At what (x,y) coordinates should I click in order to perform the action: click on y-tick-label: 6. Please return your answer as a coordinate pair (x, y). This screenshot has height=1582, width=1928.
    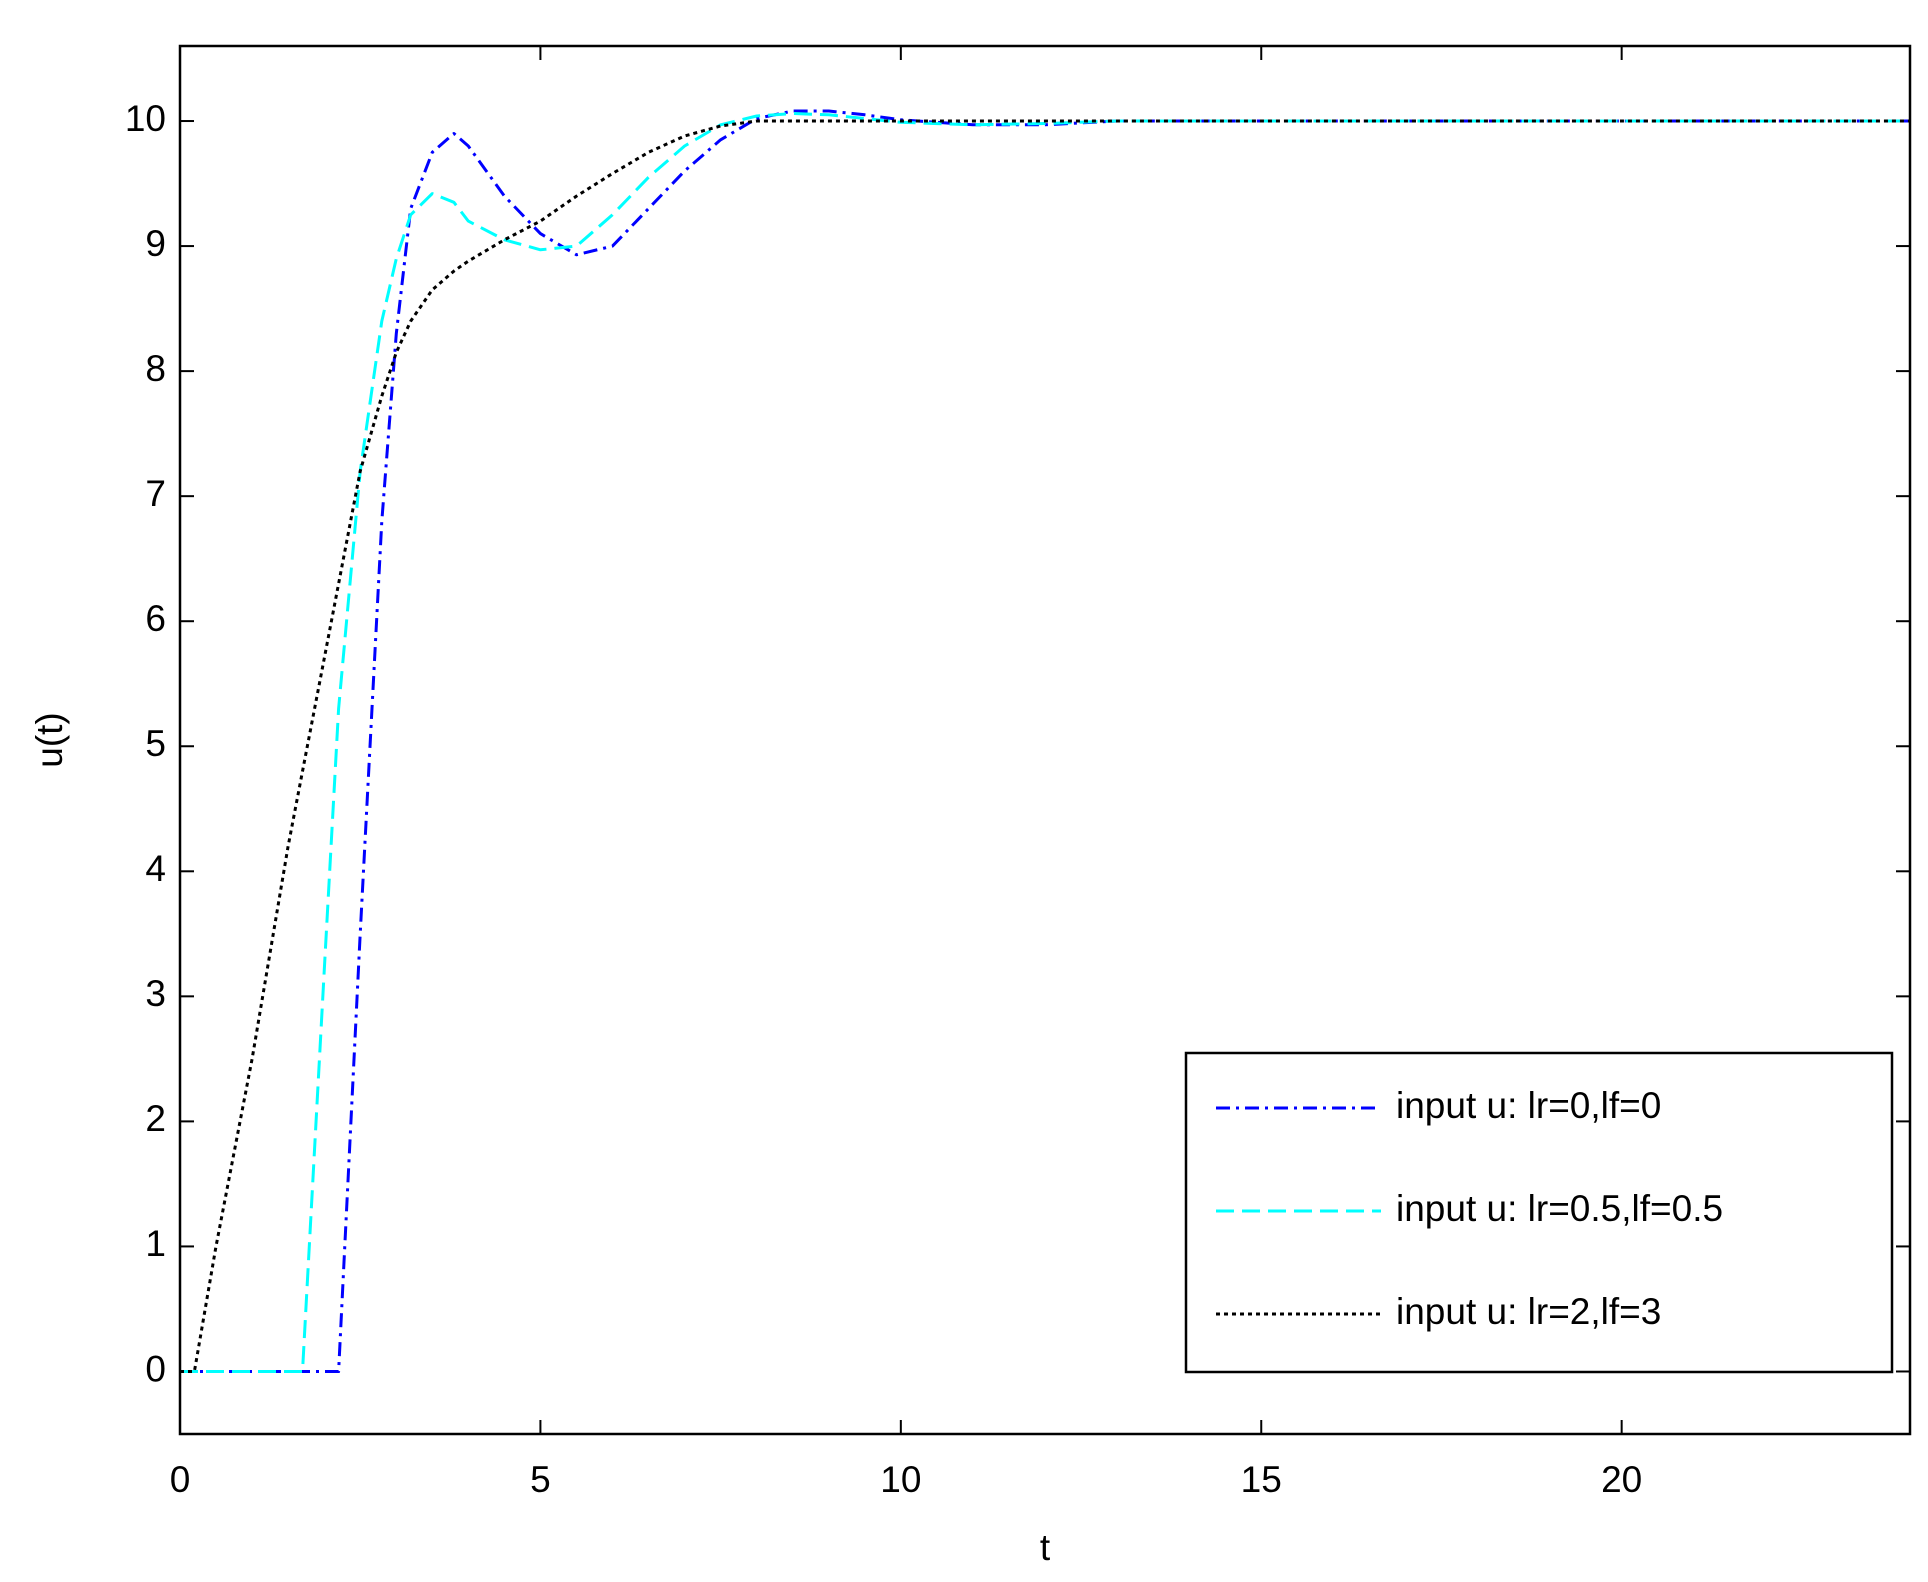
    Looking at the image, I should click on (155, 618).